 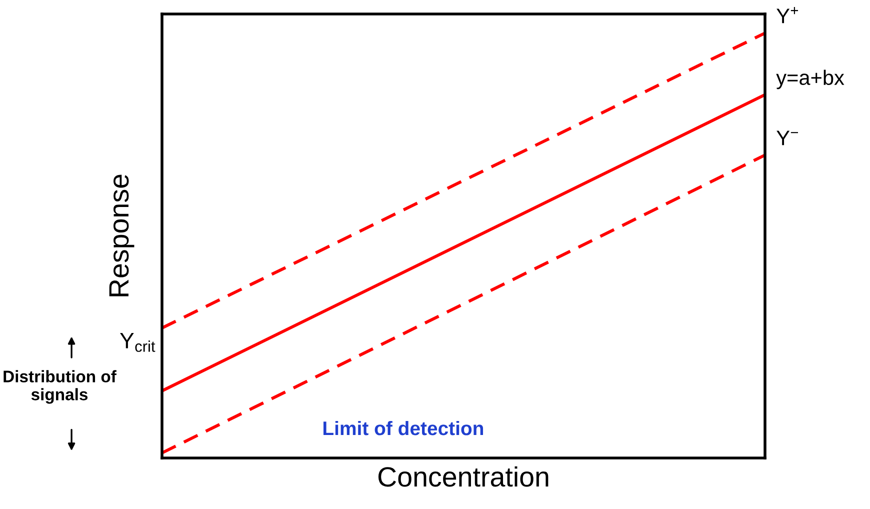 I want to click on annotation: Limit of detection, so click(x=403, y=428).